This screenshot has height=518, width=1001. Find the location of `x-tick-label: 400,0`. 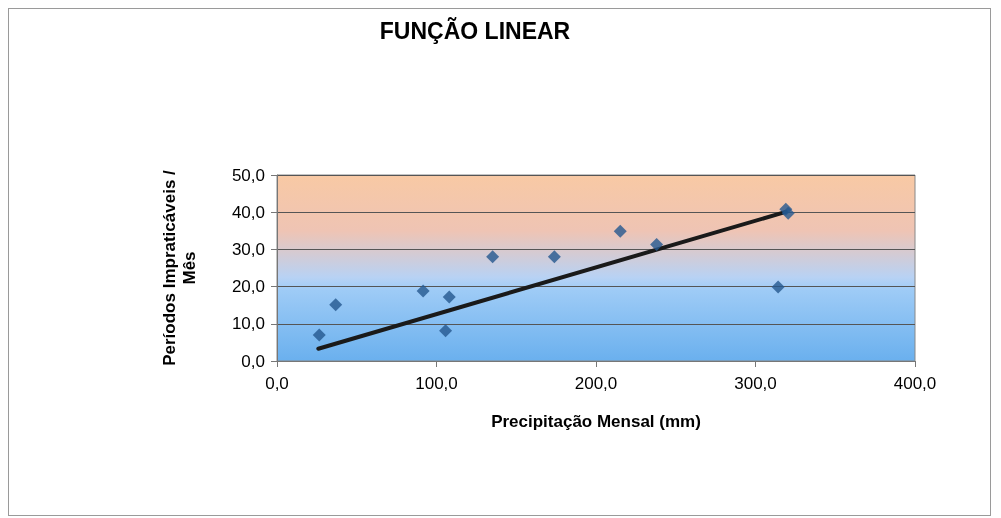

x-tick-label: 400,0 is located at coordinates (915, 383).